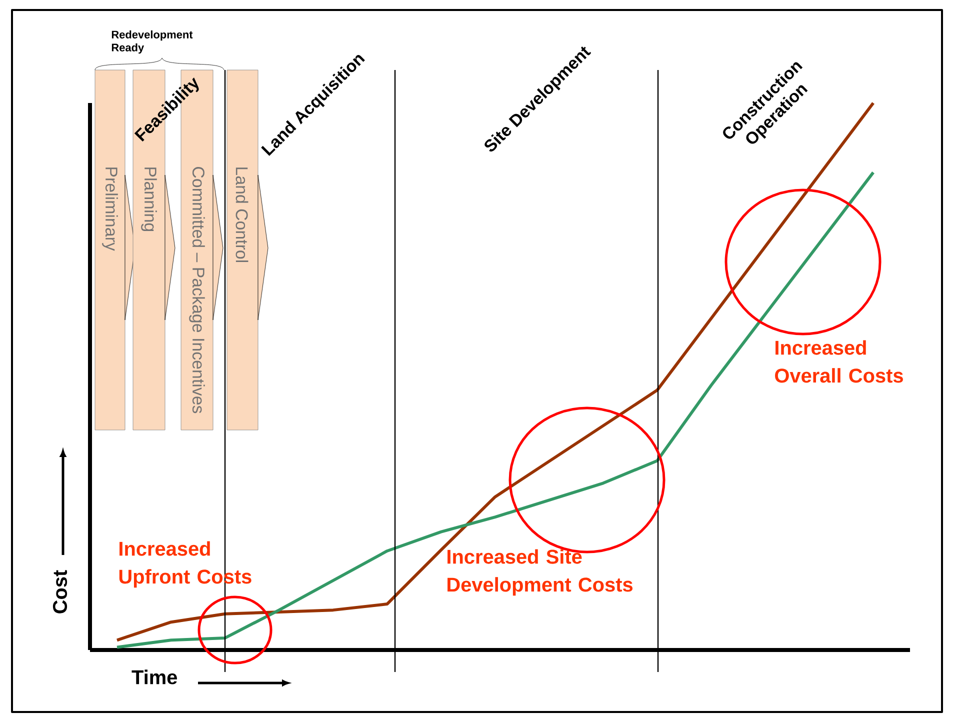 This screenshot has width=954, height=721. What do you see at coordinates (152, 42) in the screenshot?
I see `text: Redevelopment Ready` at bounding box center [152, 42].